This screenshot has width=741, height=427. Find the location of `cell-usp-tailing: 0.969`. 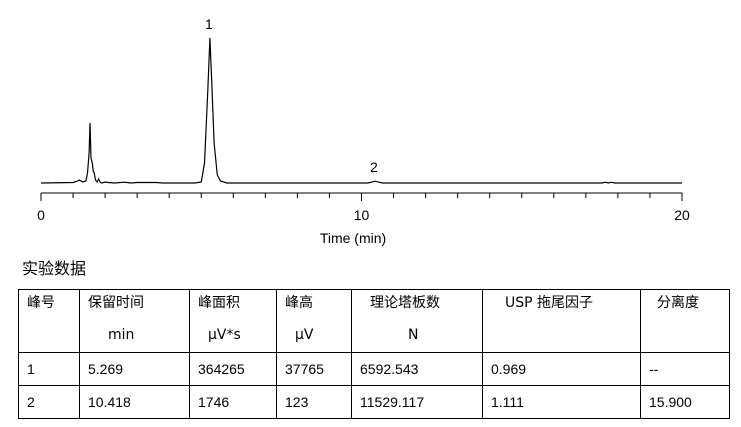

cell-usp-tailing: 0.969 is located at coordinates (561, 369).